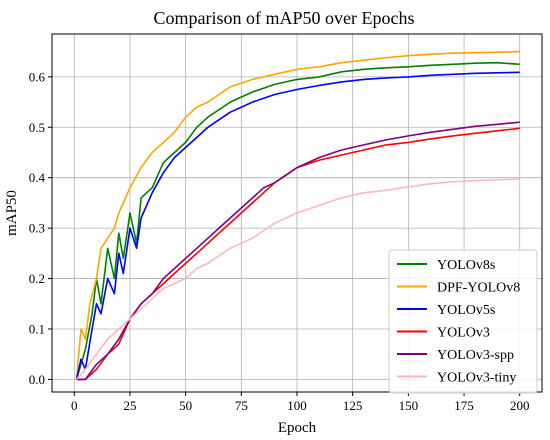 Image resolution: width=550 pixels, height=440 pixels. Describe the element at coordinates (37, 228) in the screenshot. I see `y-tick-label: 0.3` at that location.